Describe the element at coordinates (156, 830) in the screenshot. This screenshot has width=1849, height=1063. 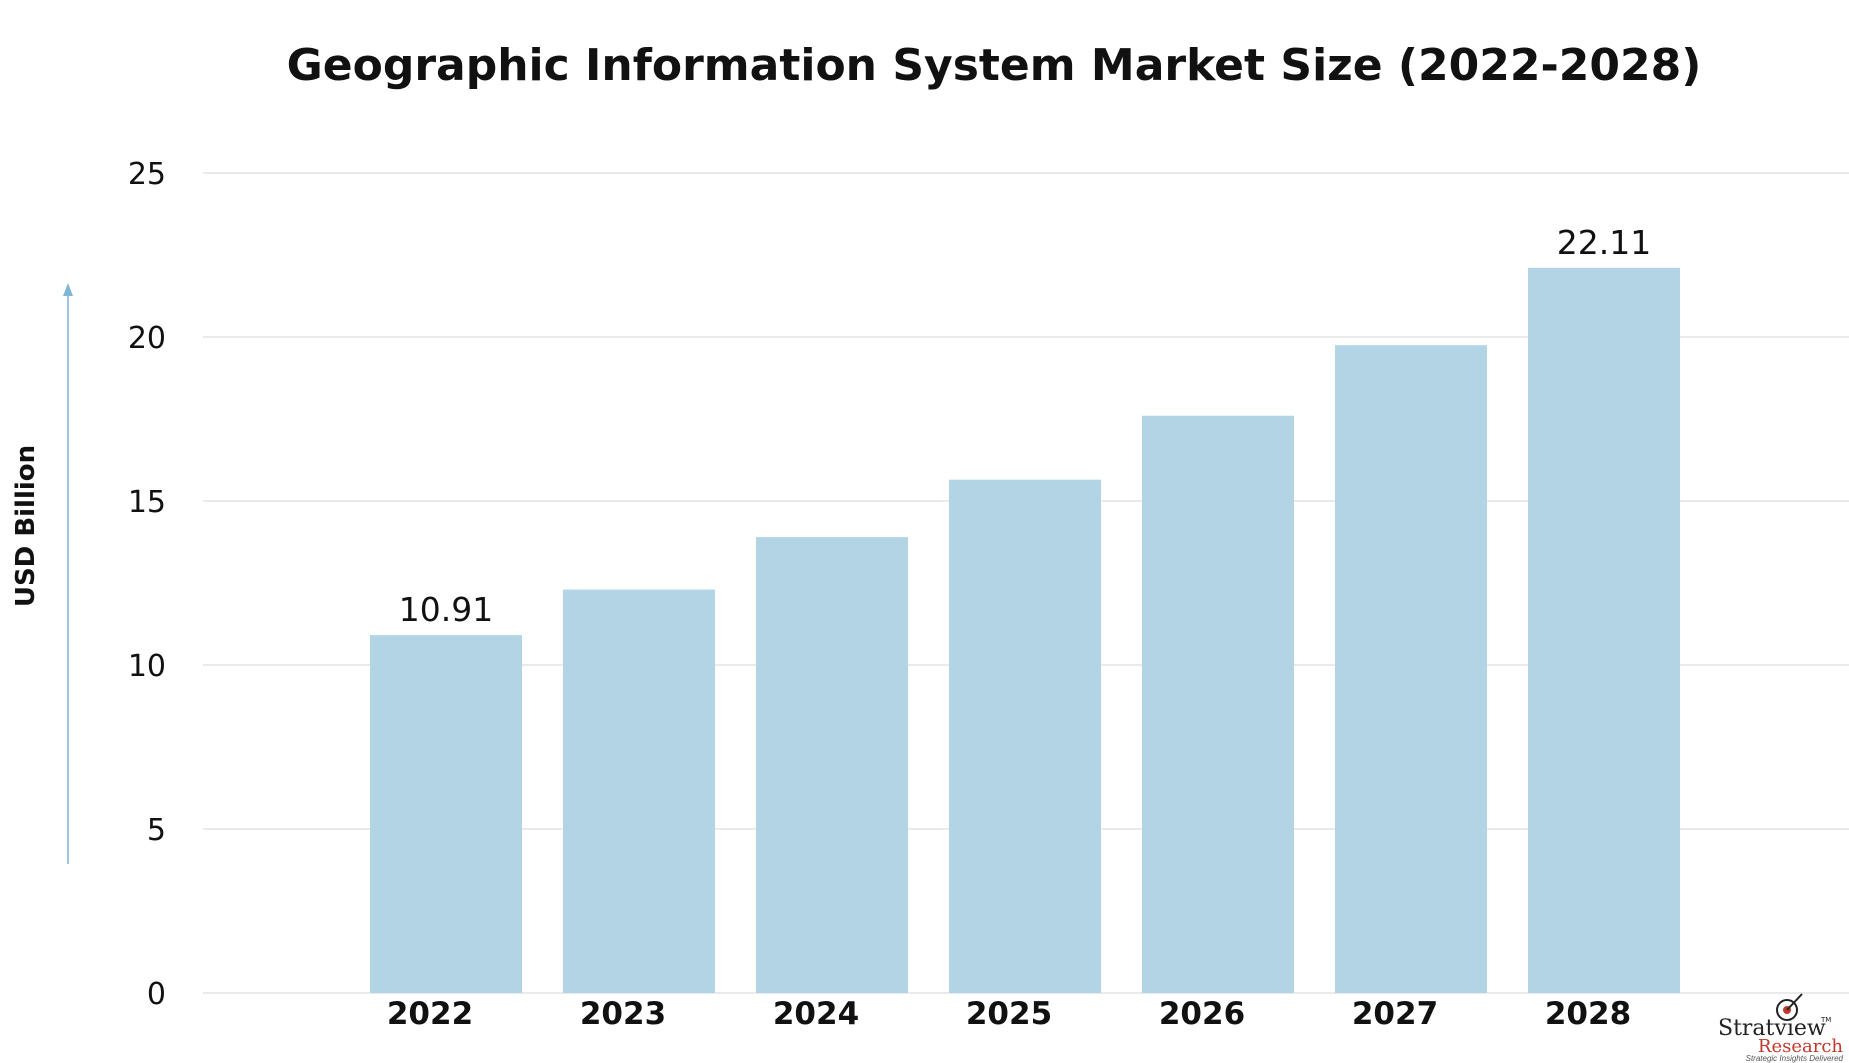
I see `y-tick-label: 5` at that location.